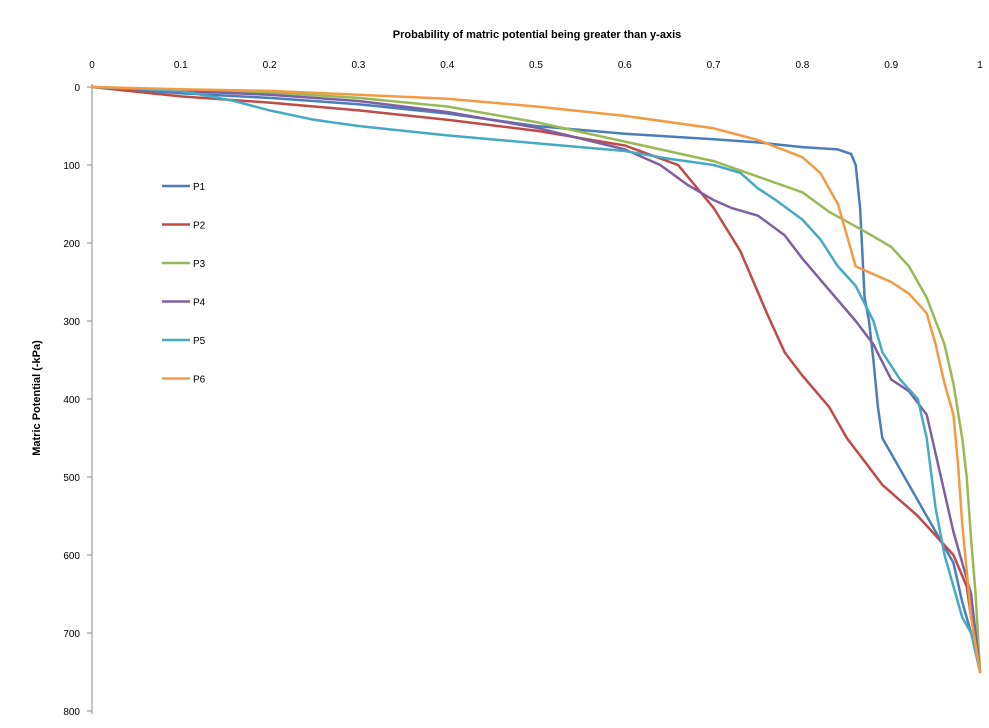 The height and width of the screenshot is (728, 989). I want to click on x-tick-label: 1, so click(980, 65).